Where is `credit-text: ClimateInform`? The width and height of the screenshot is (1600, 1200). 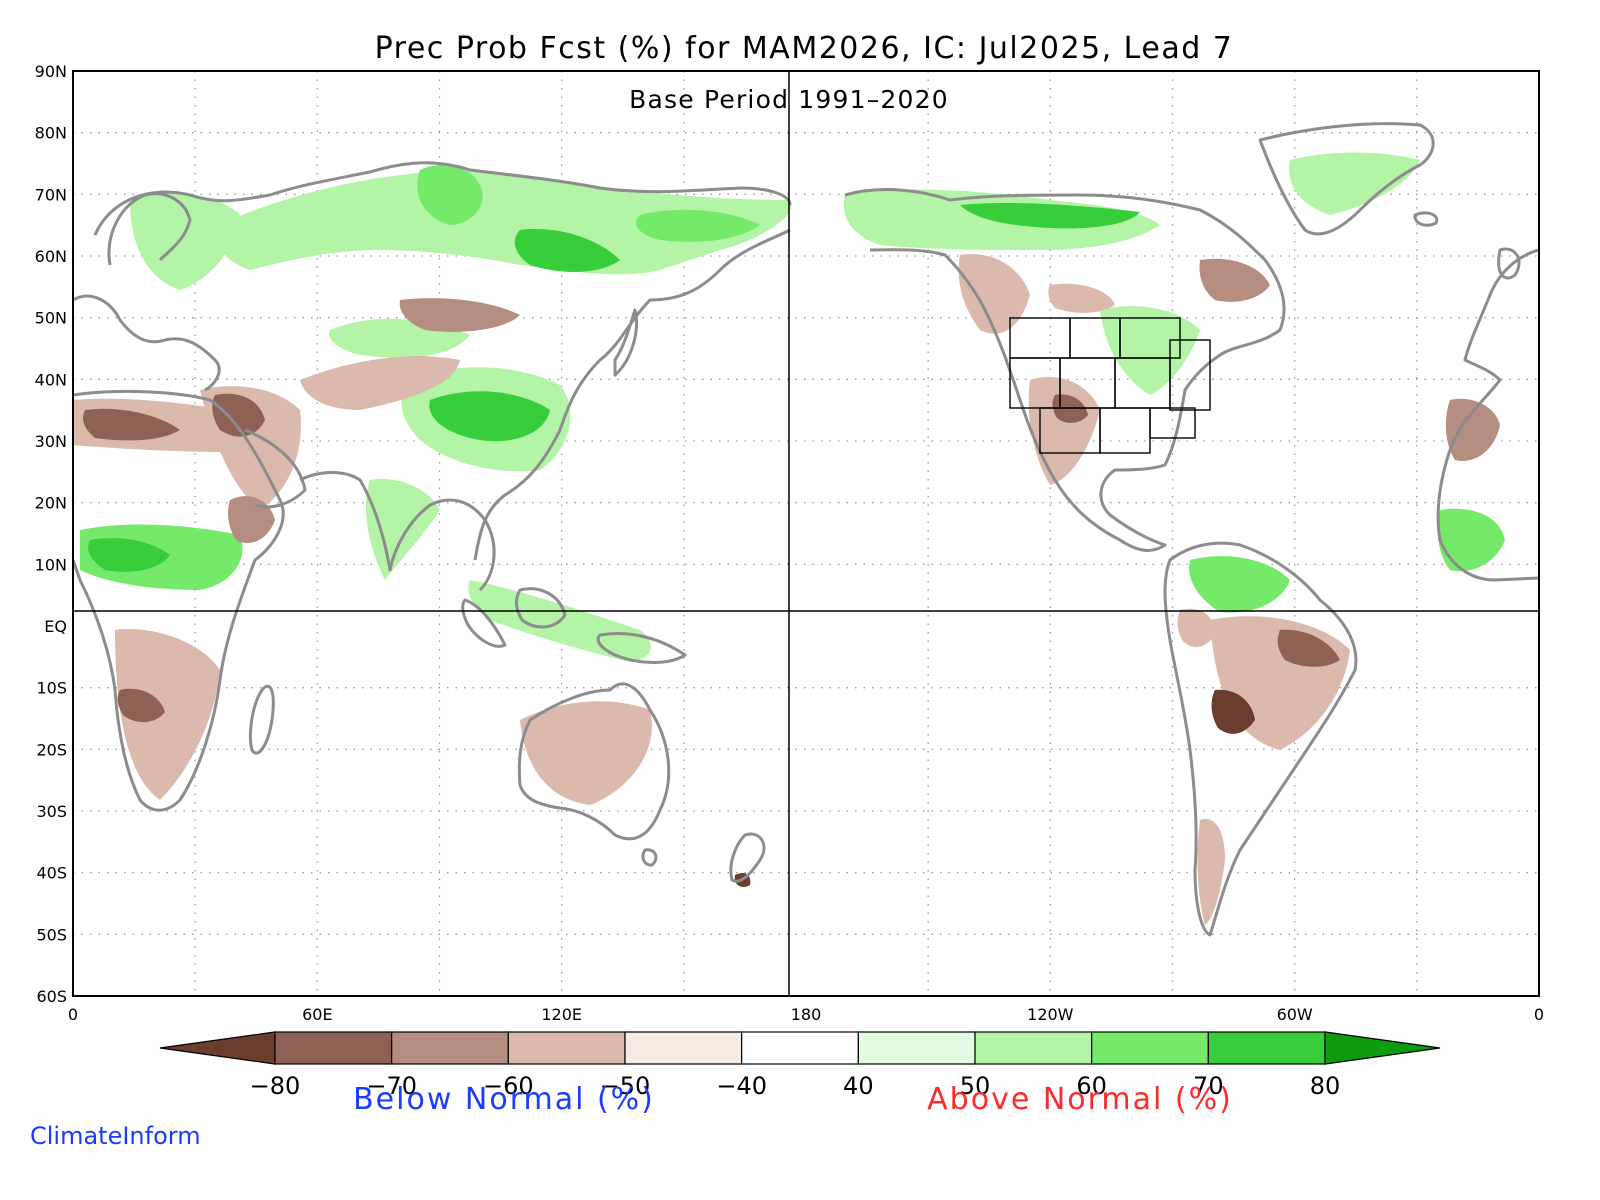
credit-text: ClimateInform is located at coordinates (115, 1136).